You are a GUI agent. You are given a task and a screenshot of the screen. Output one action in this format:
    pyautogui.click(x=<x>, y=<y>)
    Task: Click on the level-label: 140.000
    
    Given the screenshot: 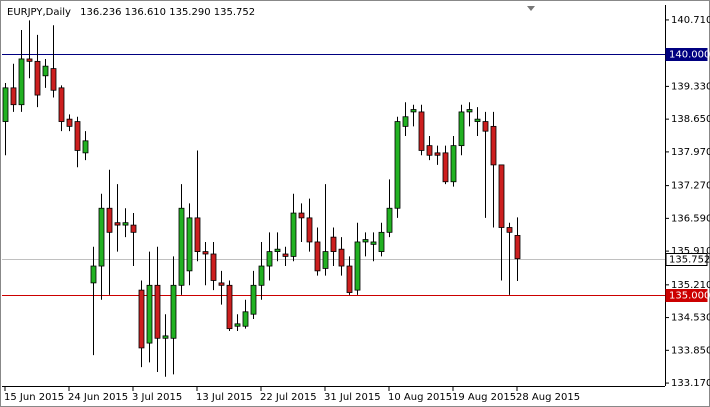 What is the action you would take?
    pyautogui.click(x=689, y=55)
    